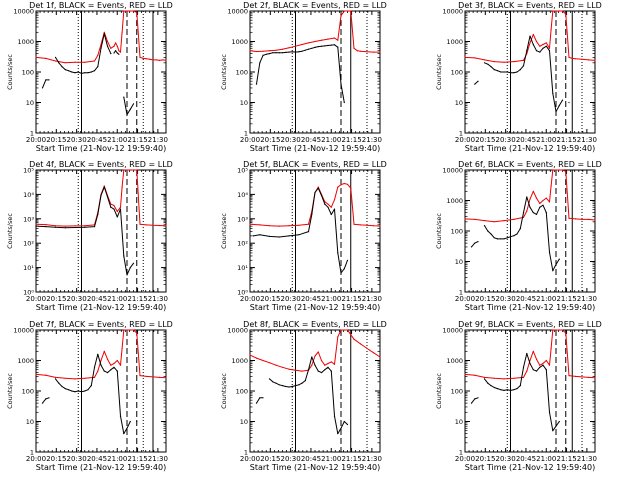  Describe the element at coordinates (587, 459) in the screenshot. I see `x-tick-label: 21:30` at that location.